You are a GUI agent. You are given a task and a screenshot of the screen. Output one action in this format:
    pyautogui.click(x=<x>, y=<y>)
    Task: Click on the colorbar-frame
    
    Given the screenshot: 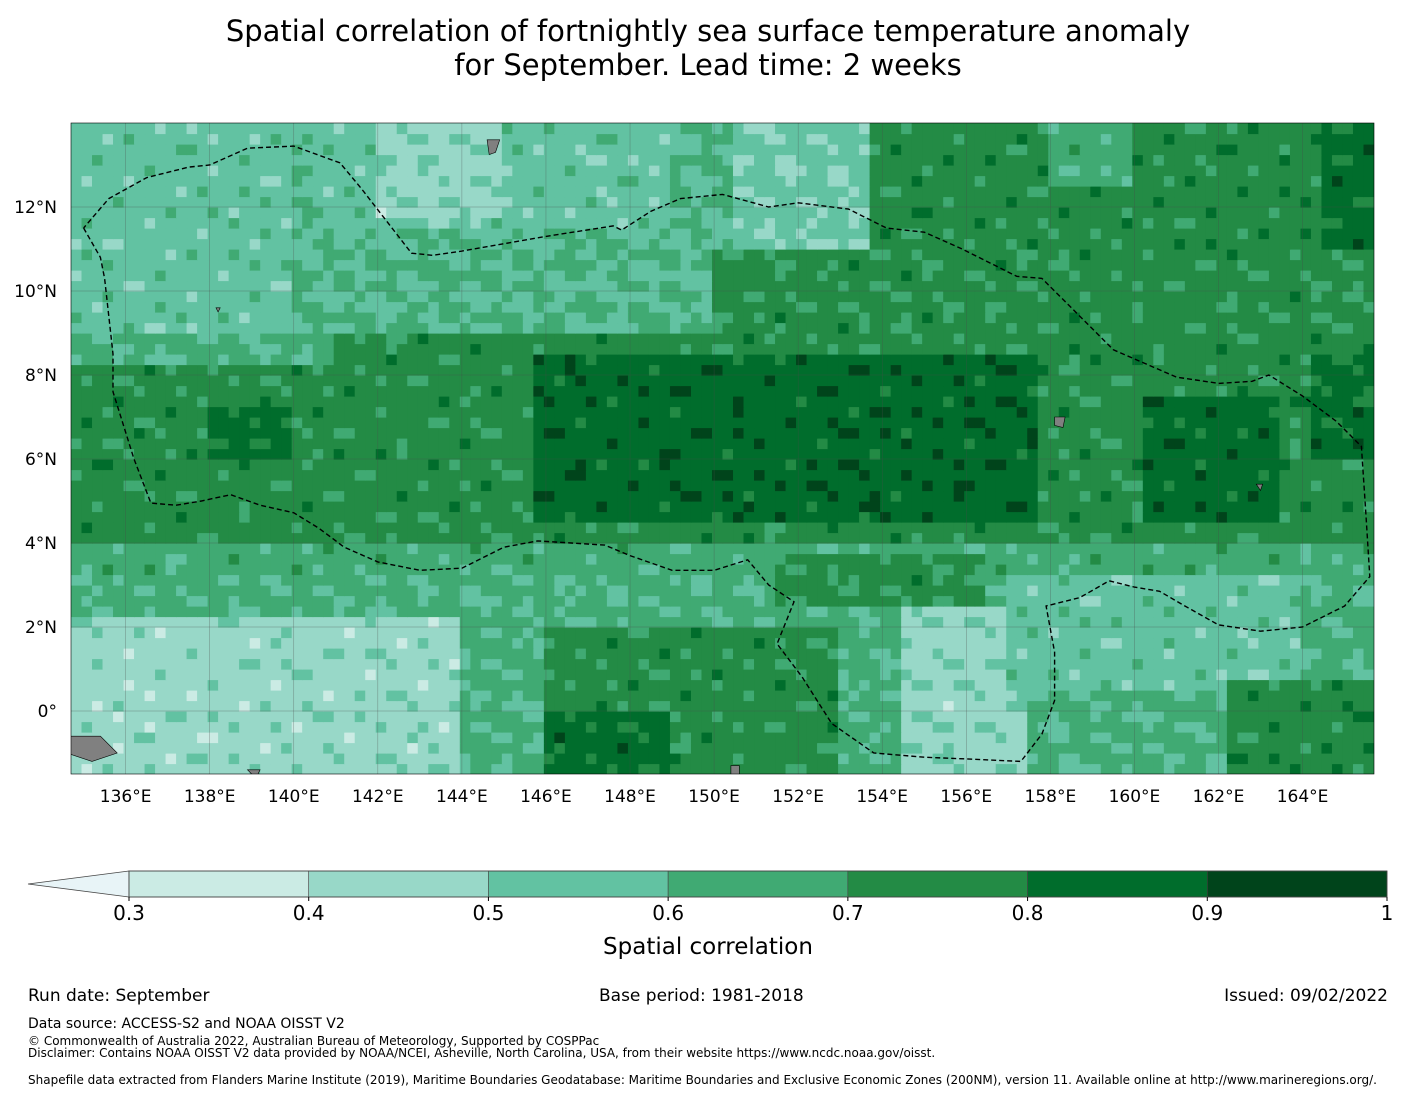 What is the action you would take?
    pyautogui.click(x=758, y=884)
    